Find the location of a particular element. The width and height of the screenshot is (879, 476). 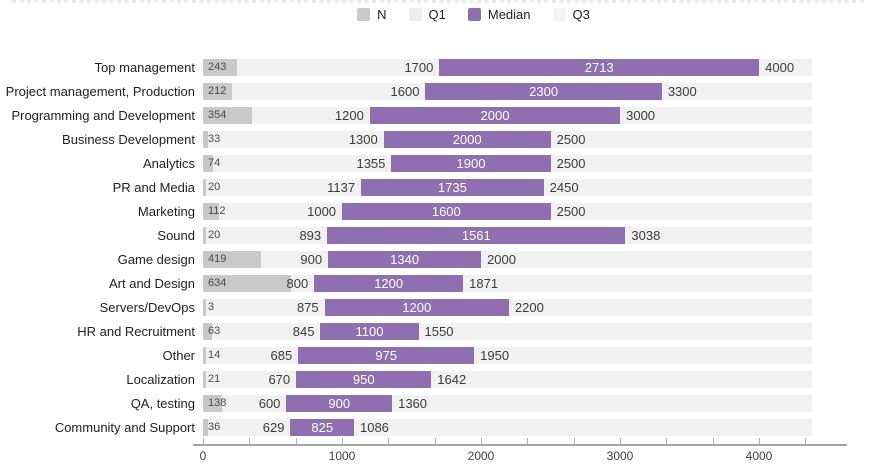

chart-row: PR and Media 20 1137 1735 2450 is located at coordinates (439, 187).